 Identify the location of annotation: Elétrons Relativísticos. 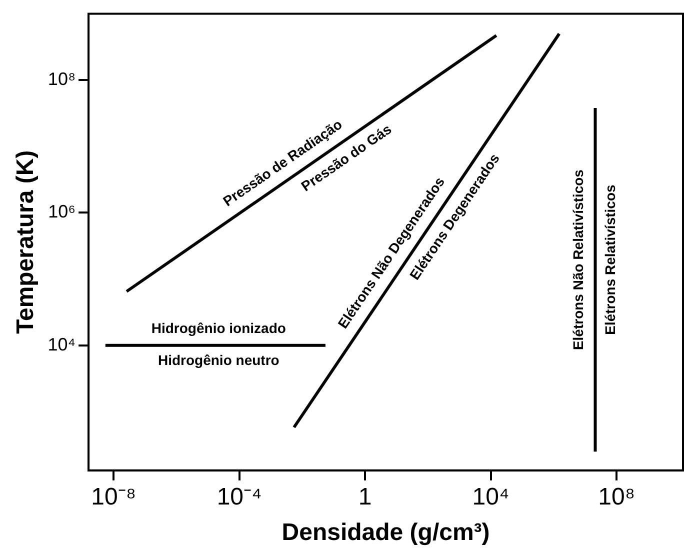
(610, 259).